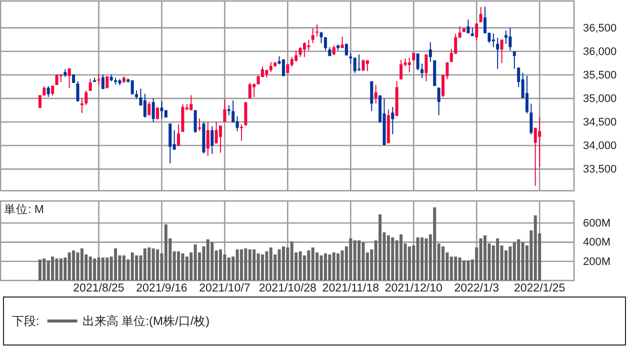 This screenshot has width=638, height=362. Describe the element at coordinates (597, 242) in the screenshot. I see `y-tick-label: 400M` at that location.